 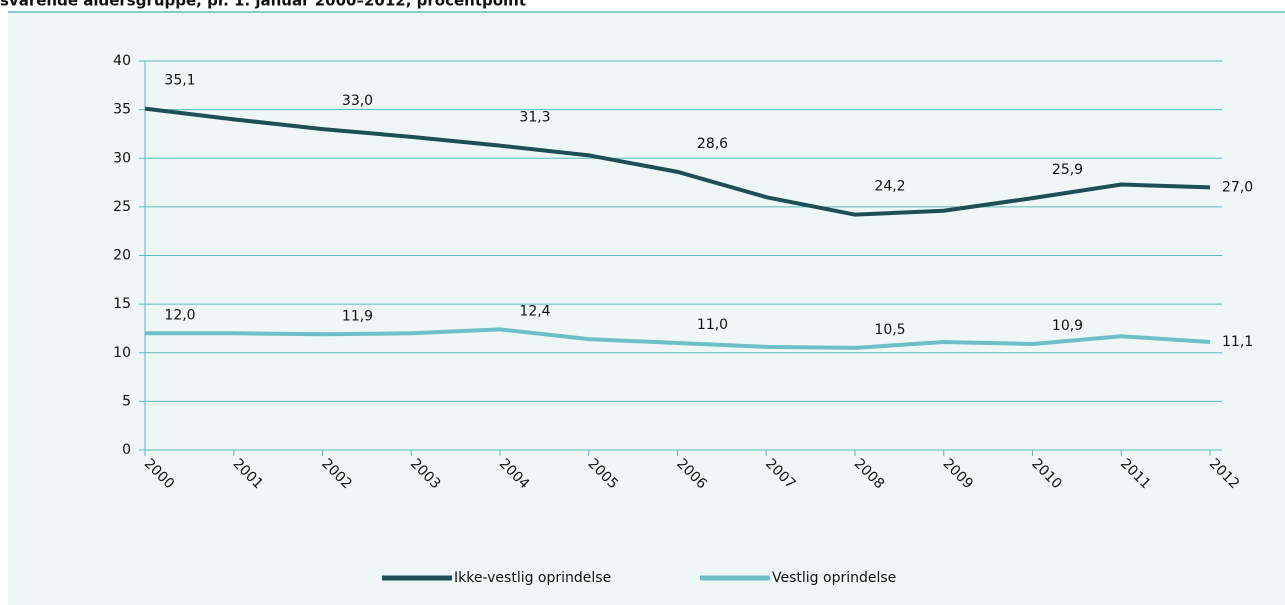 What do you see at coordinates (532, 578) in the screenshot?
I see `legend-label: Ikke-vestlig oprindelse` at bounding box center [532, 578].